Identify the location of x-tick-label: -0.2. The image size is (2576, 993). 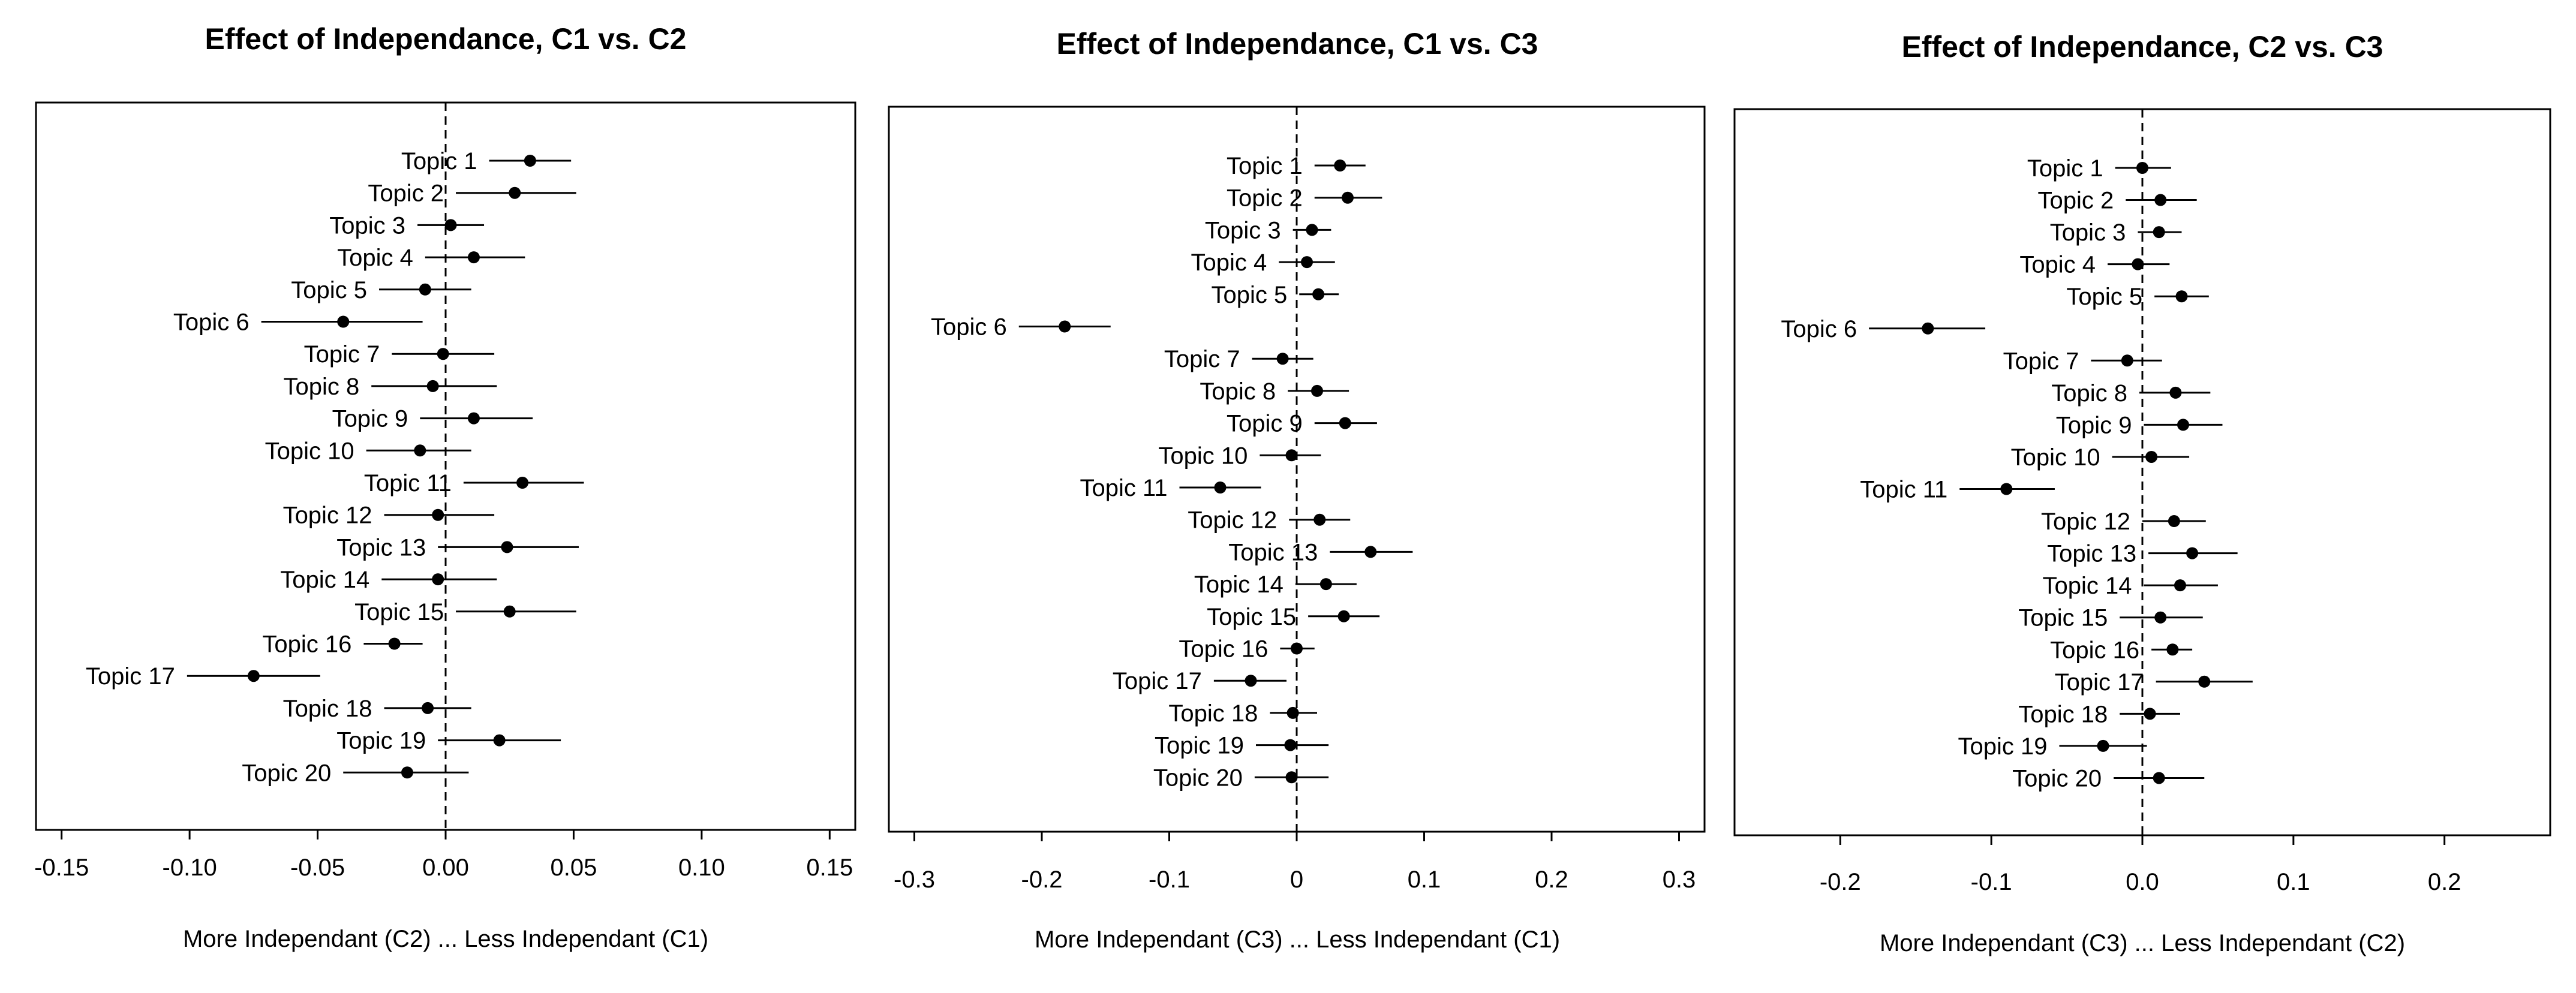
(1042, 880).